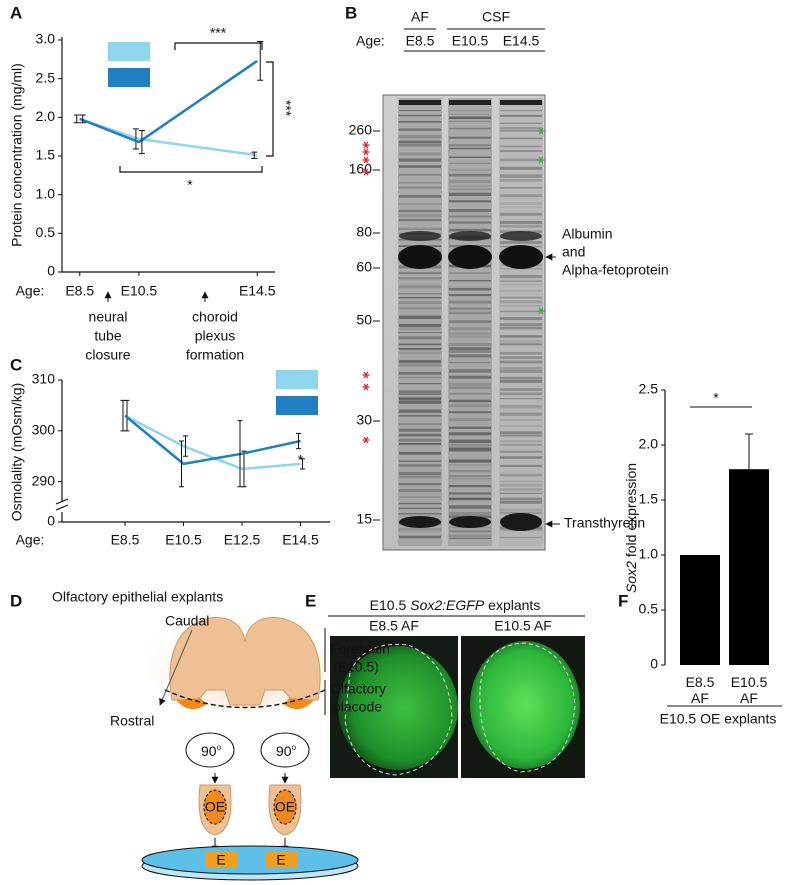 The width and height of the screenshot is (800, 885). Describe the element at coordinates (125, 540) in the screenshot. I see `x-tick-label: E8.5` at that location.